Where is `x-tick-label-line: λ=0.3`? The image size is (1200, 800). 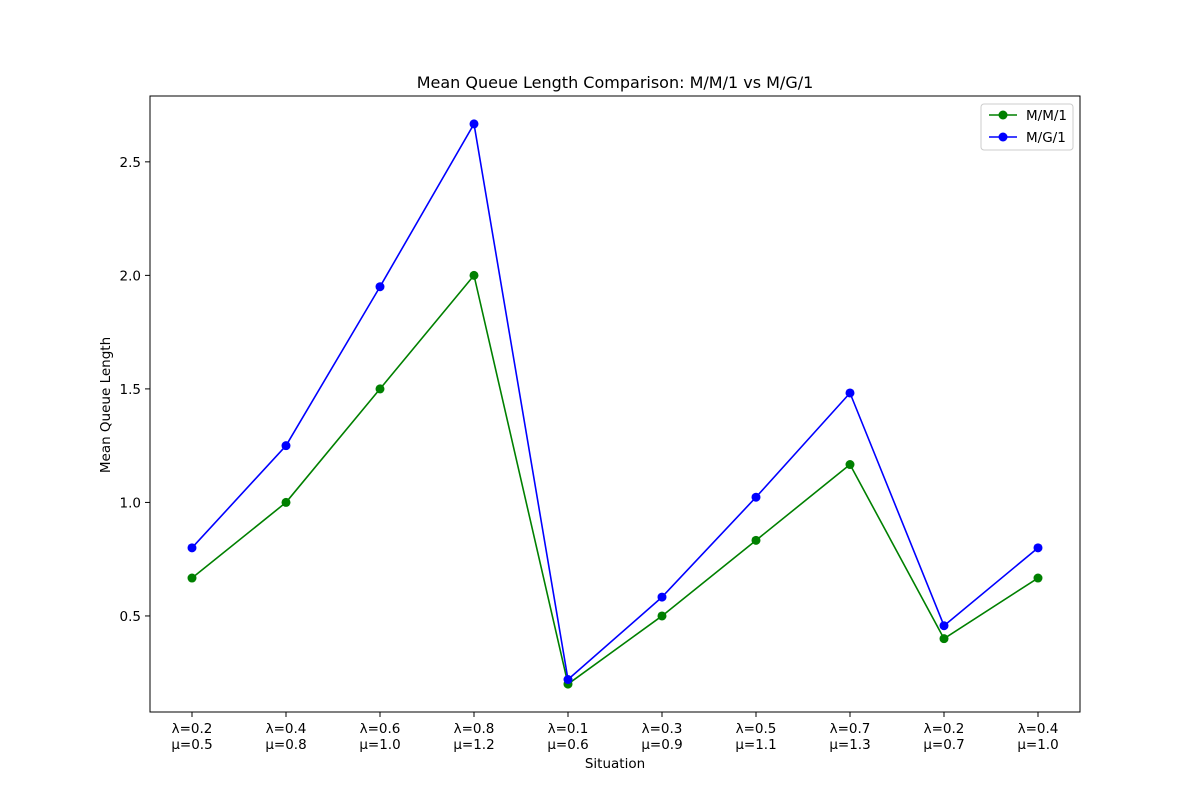
x-tick-label-line: λ=0.3 is located at coordinates (662, 729).